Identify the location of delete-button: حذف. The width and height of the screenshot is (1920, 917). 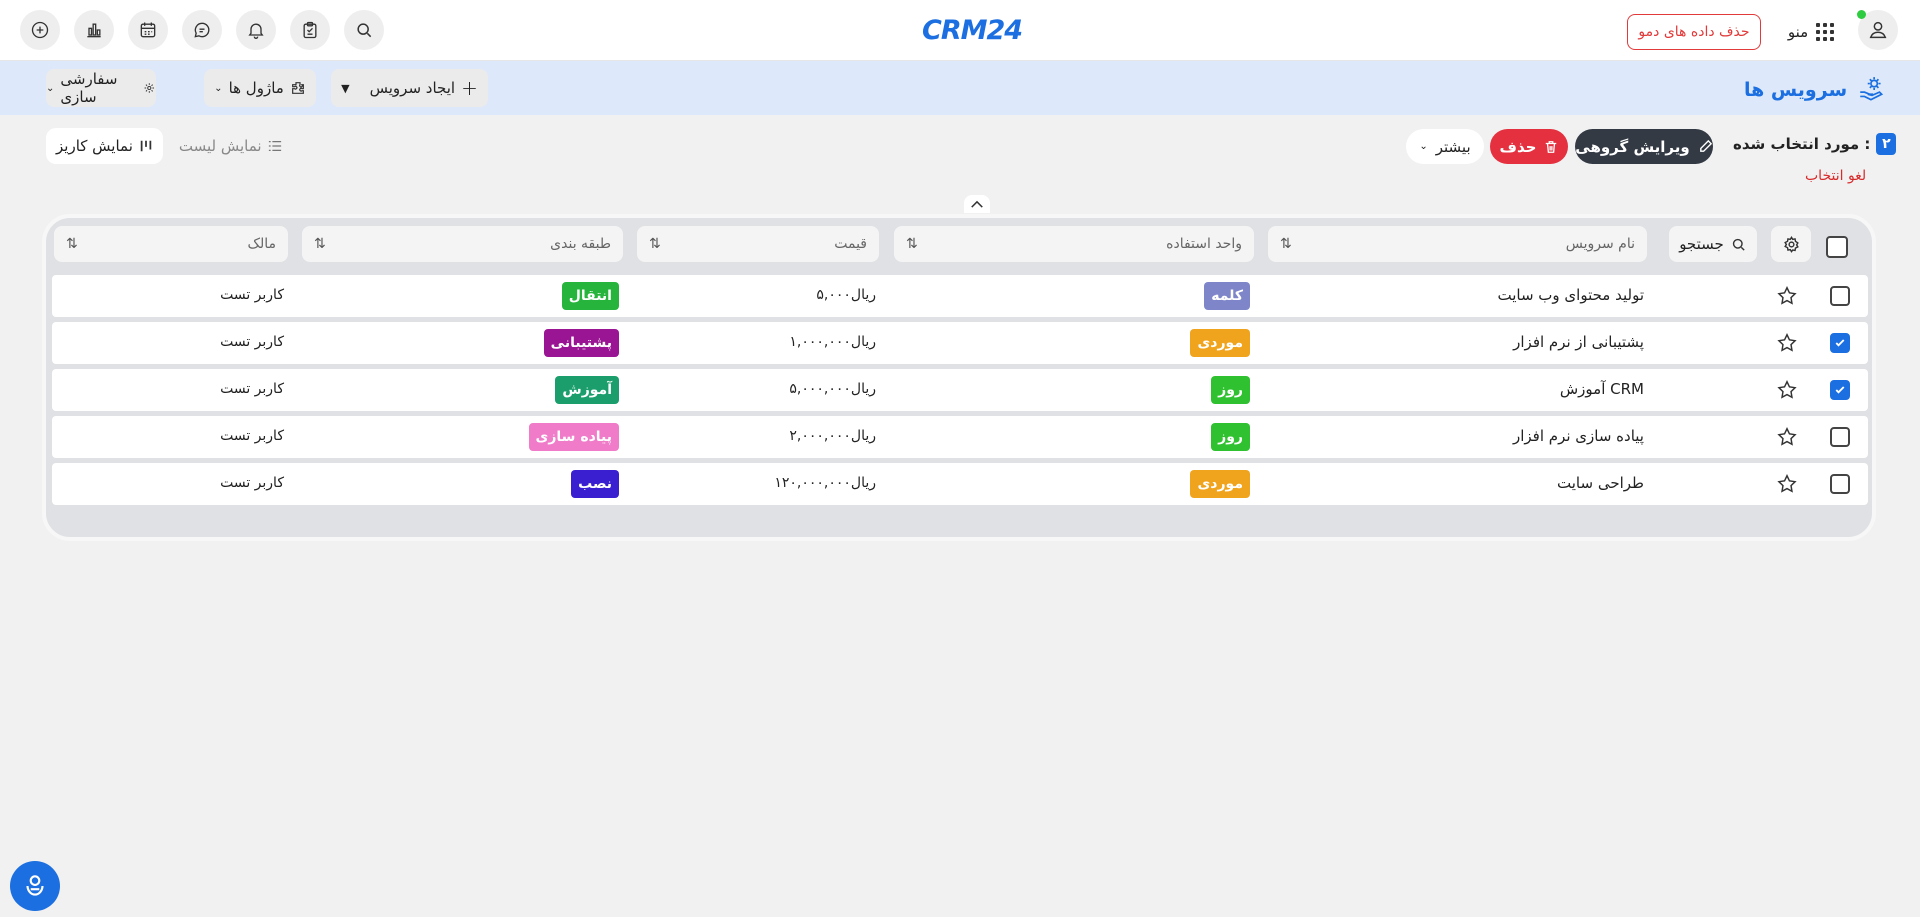
(1529, 146).